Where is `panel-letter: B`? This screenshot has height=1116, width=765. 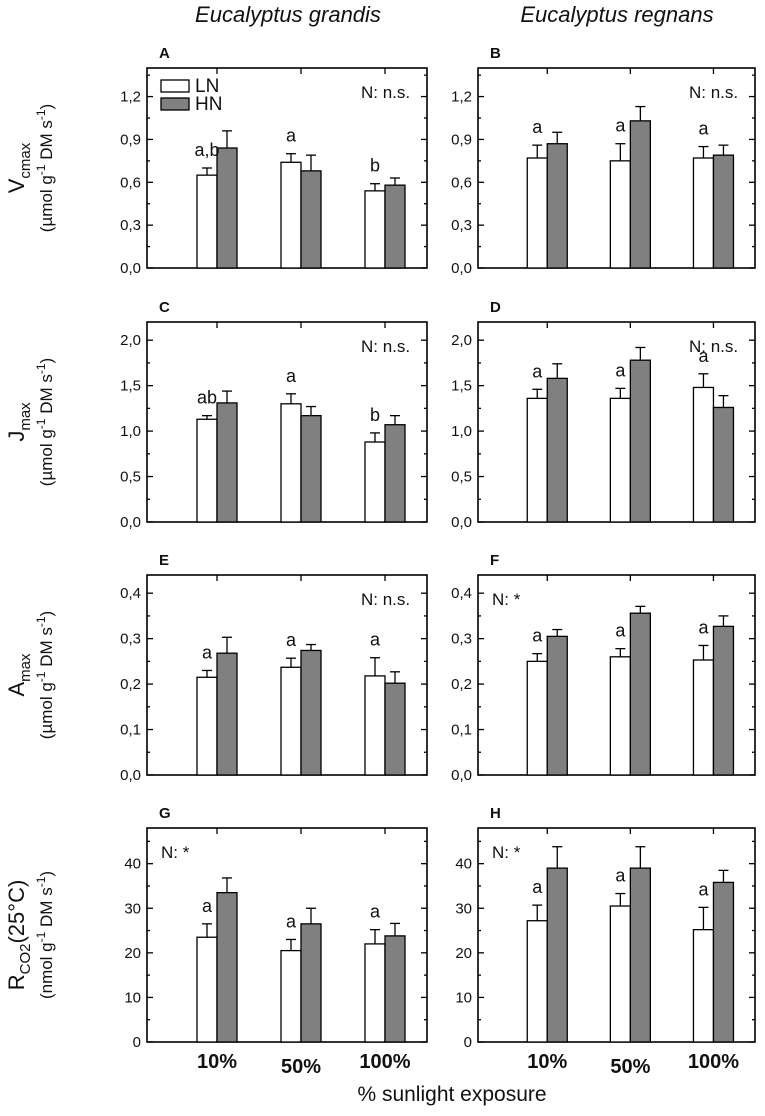
panel-letter: B is located at coordinates (495, 53).